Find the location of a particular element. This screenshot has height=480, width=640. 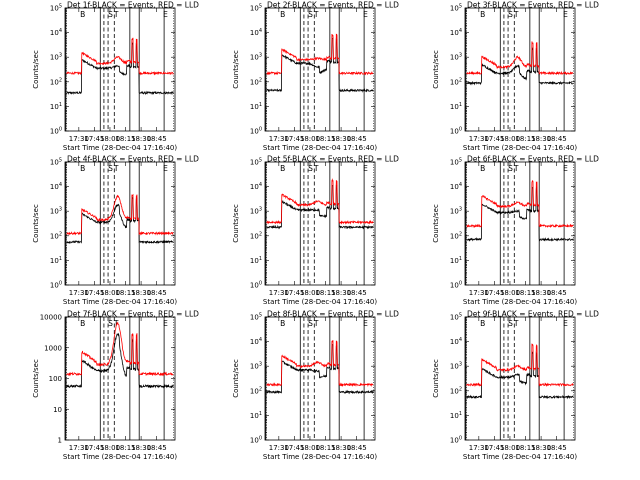

panel-title: Det 5f-BLACK = Events, RED = LLD is located at coordinates (333, 159).